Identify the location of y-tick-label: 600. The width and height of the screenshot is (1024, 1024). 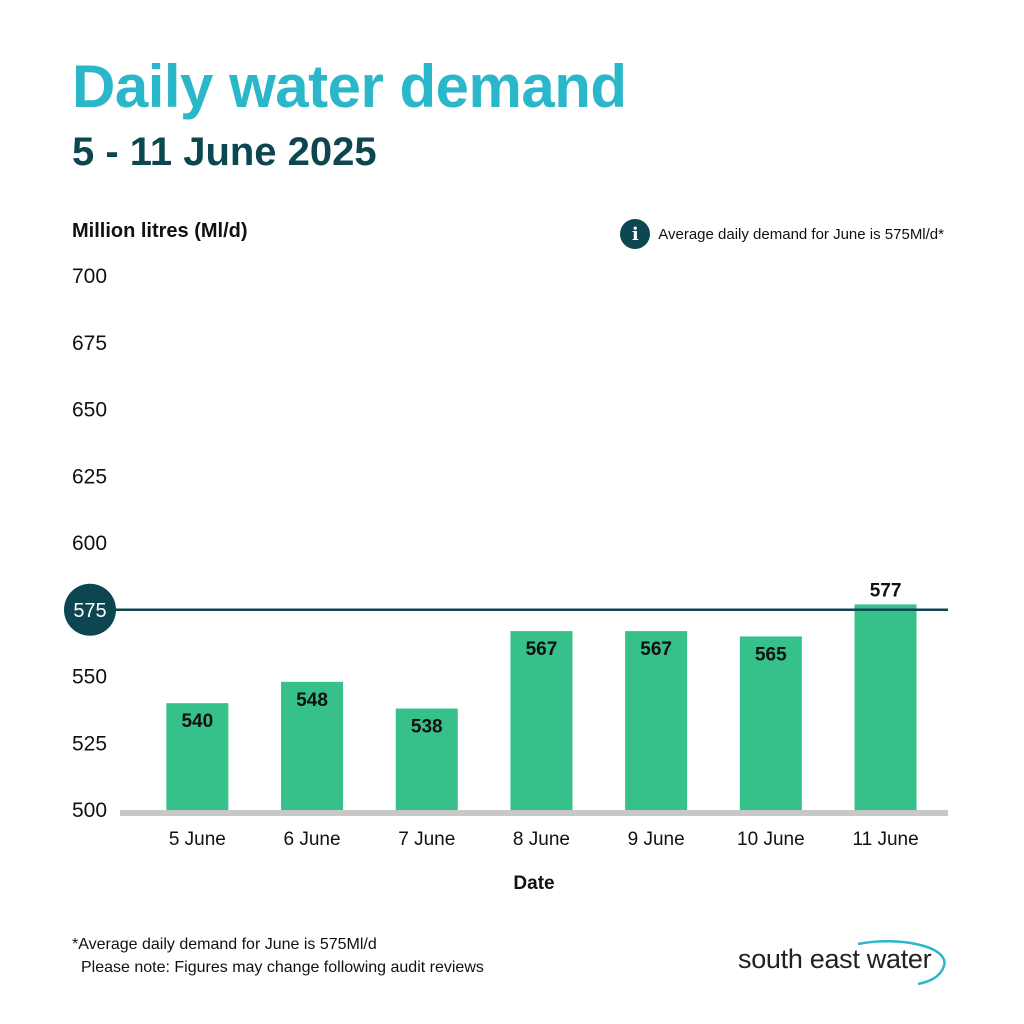
(89, 543).